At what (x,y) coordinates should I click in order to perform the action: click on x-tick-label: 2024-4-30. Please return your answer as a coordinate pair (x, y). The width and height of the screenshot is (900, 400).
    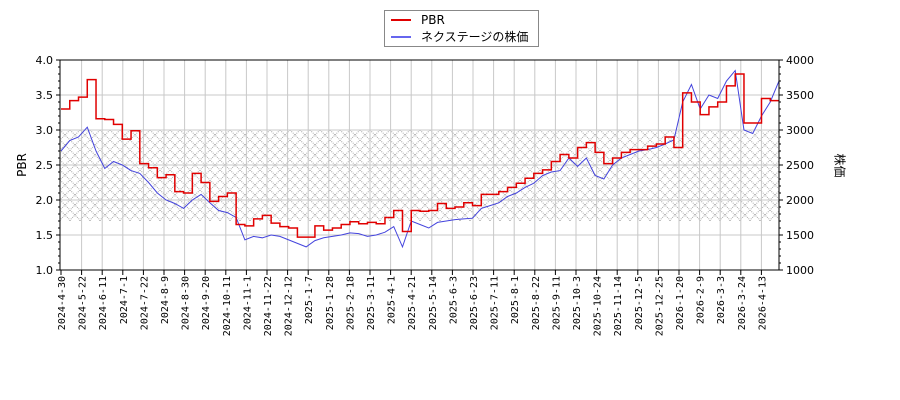
    Looking at the image, I should click on (62, 303).